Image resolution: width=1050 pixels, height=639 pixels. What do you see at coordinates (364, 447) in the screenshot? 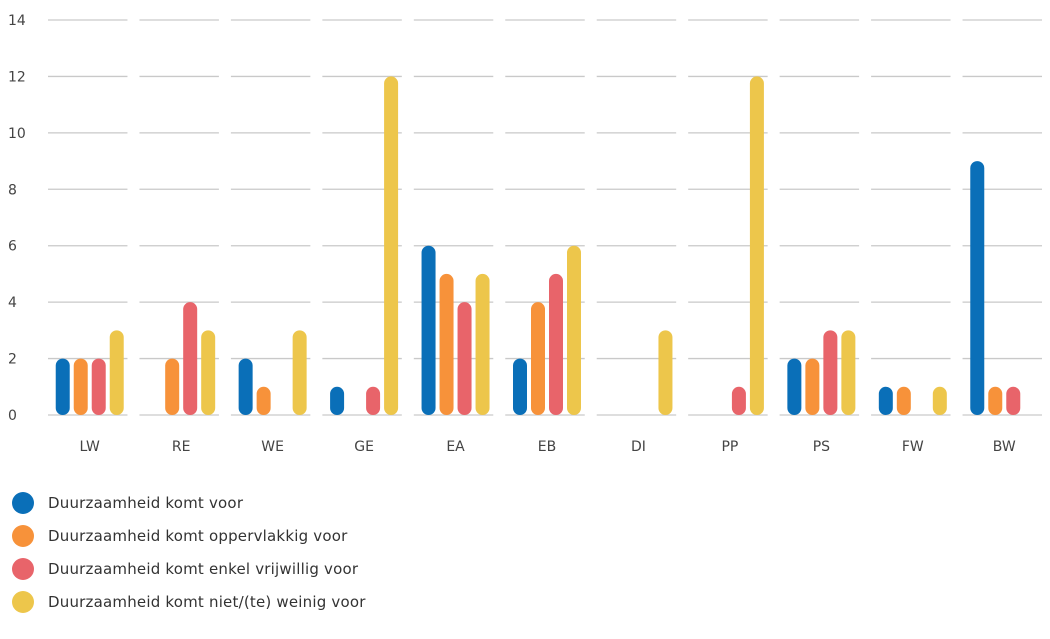
I see `x-tick-label: GE` at bounding box center [364, 447].